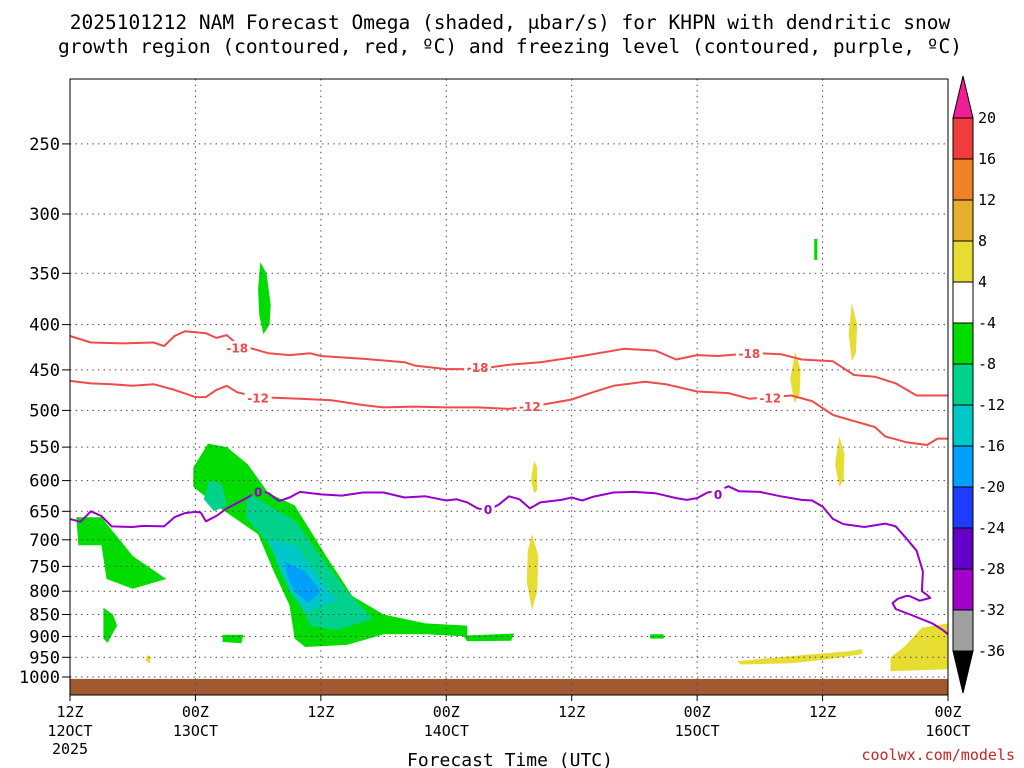 Image resolution: width=1024 pixels, height=768 pixels. What do you see at coordinates (718, 495) in the screenshot?
I see `contour-label-0-2: 0` at bounding box center [718, 495].